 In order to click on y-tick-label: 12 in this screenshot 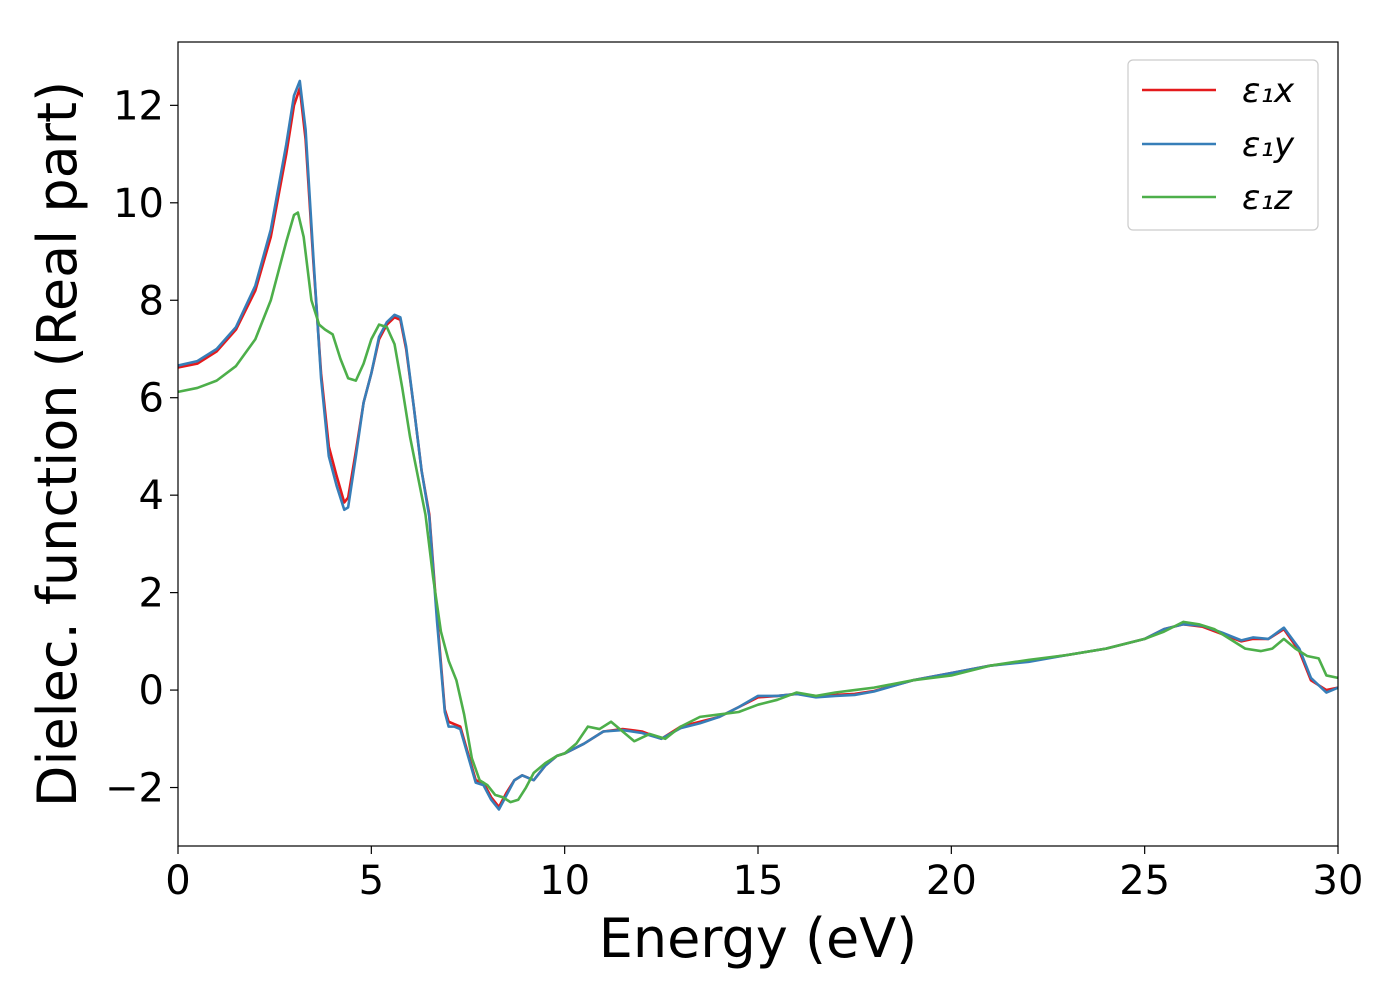, I will do `click(138, 106)`.